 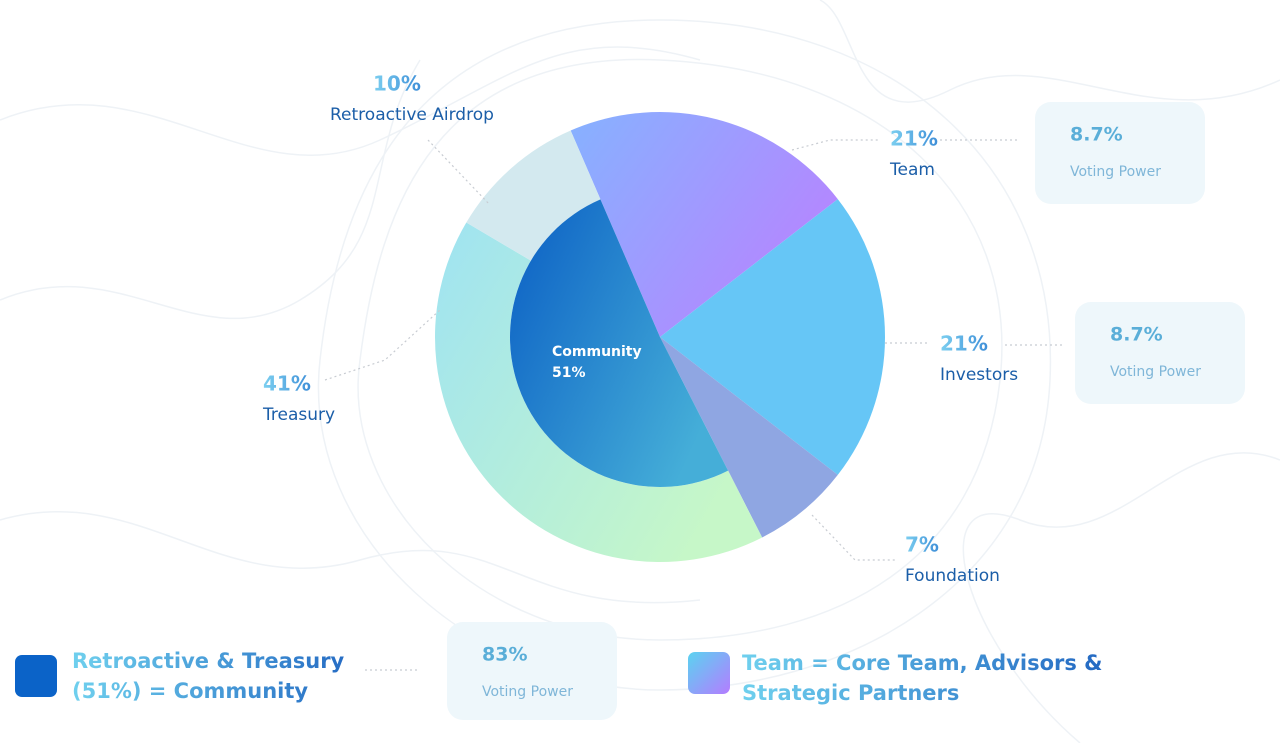 What do you see at coordinates (979, 375) in the screenshot?
I see `slice-label: Investors` at bounding box center [979, 375].